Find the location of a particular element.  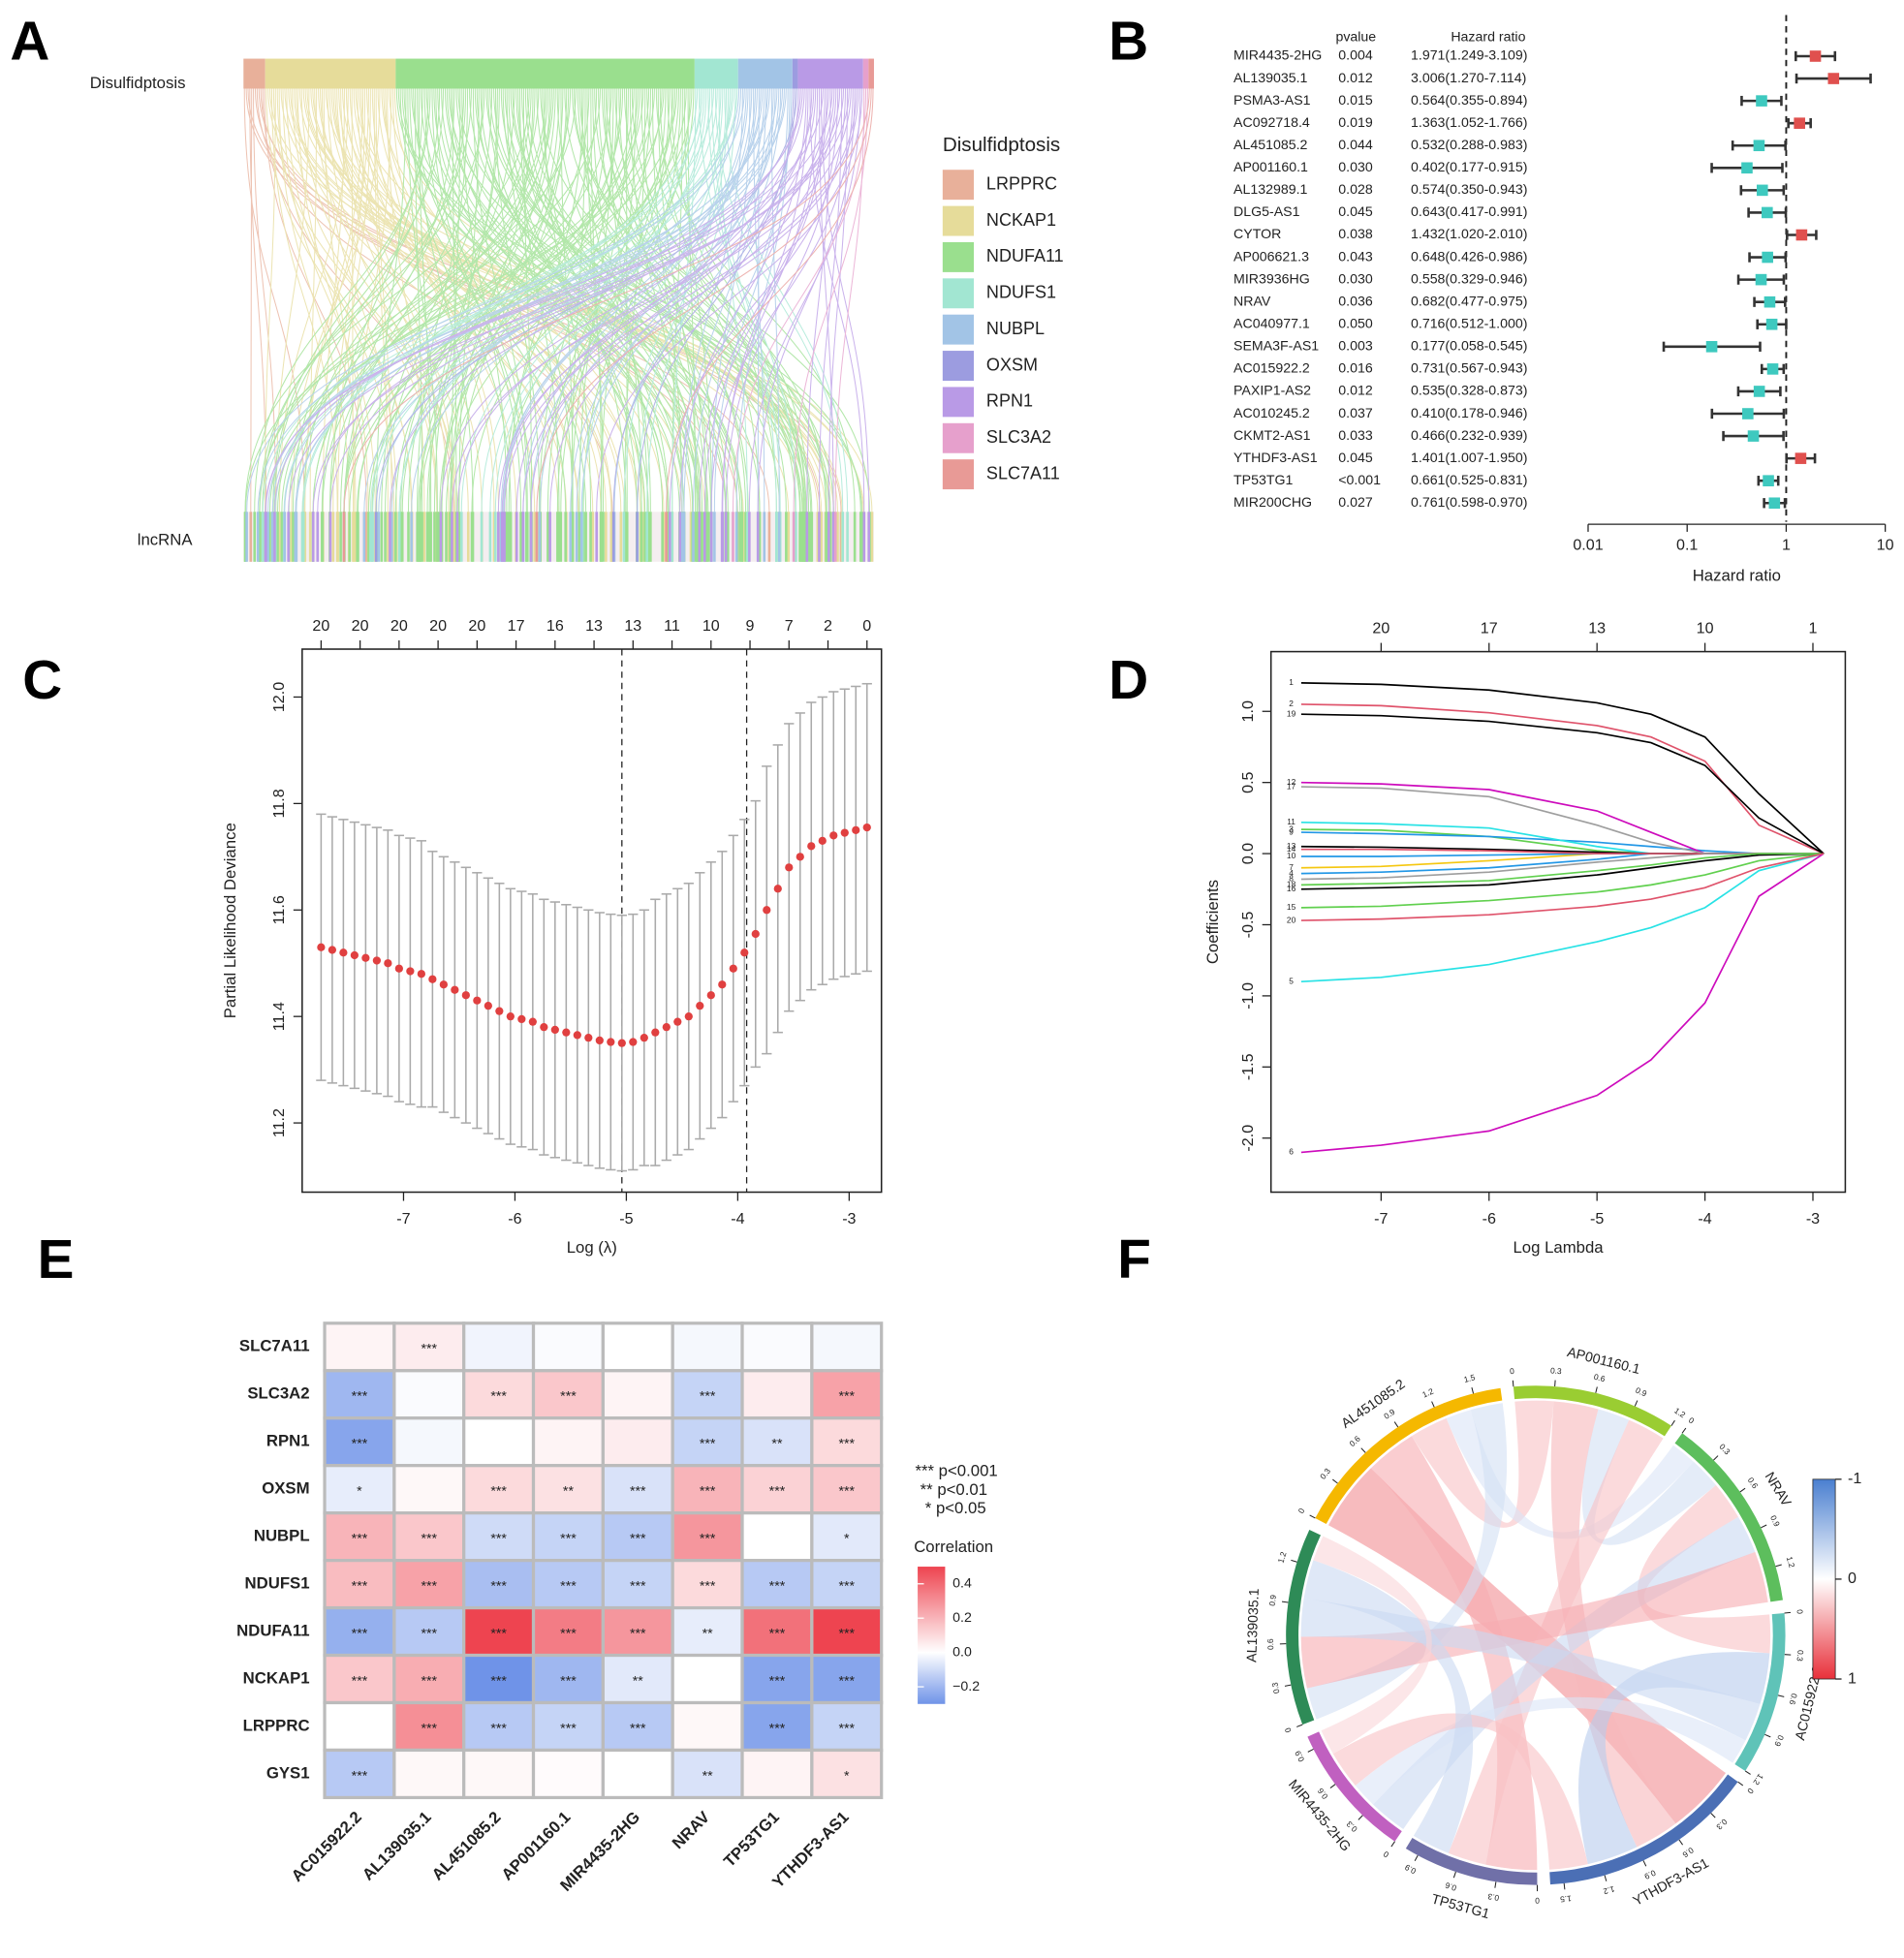

series-label: 2 is located at coordinates (1291, 704).